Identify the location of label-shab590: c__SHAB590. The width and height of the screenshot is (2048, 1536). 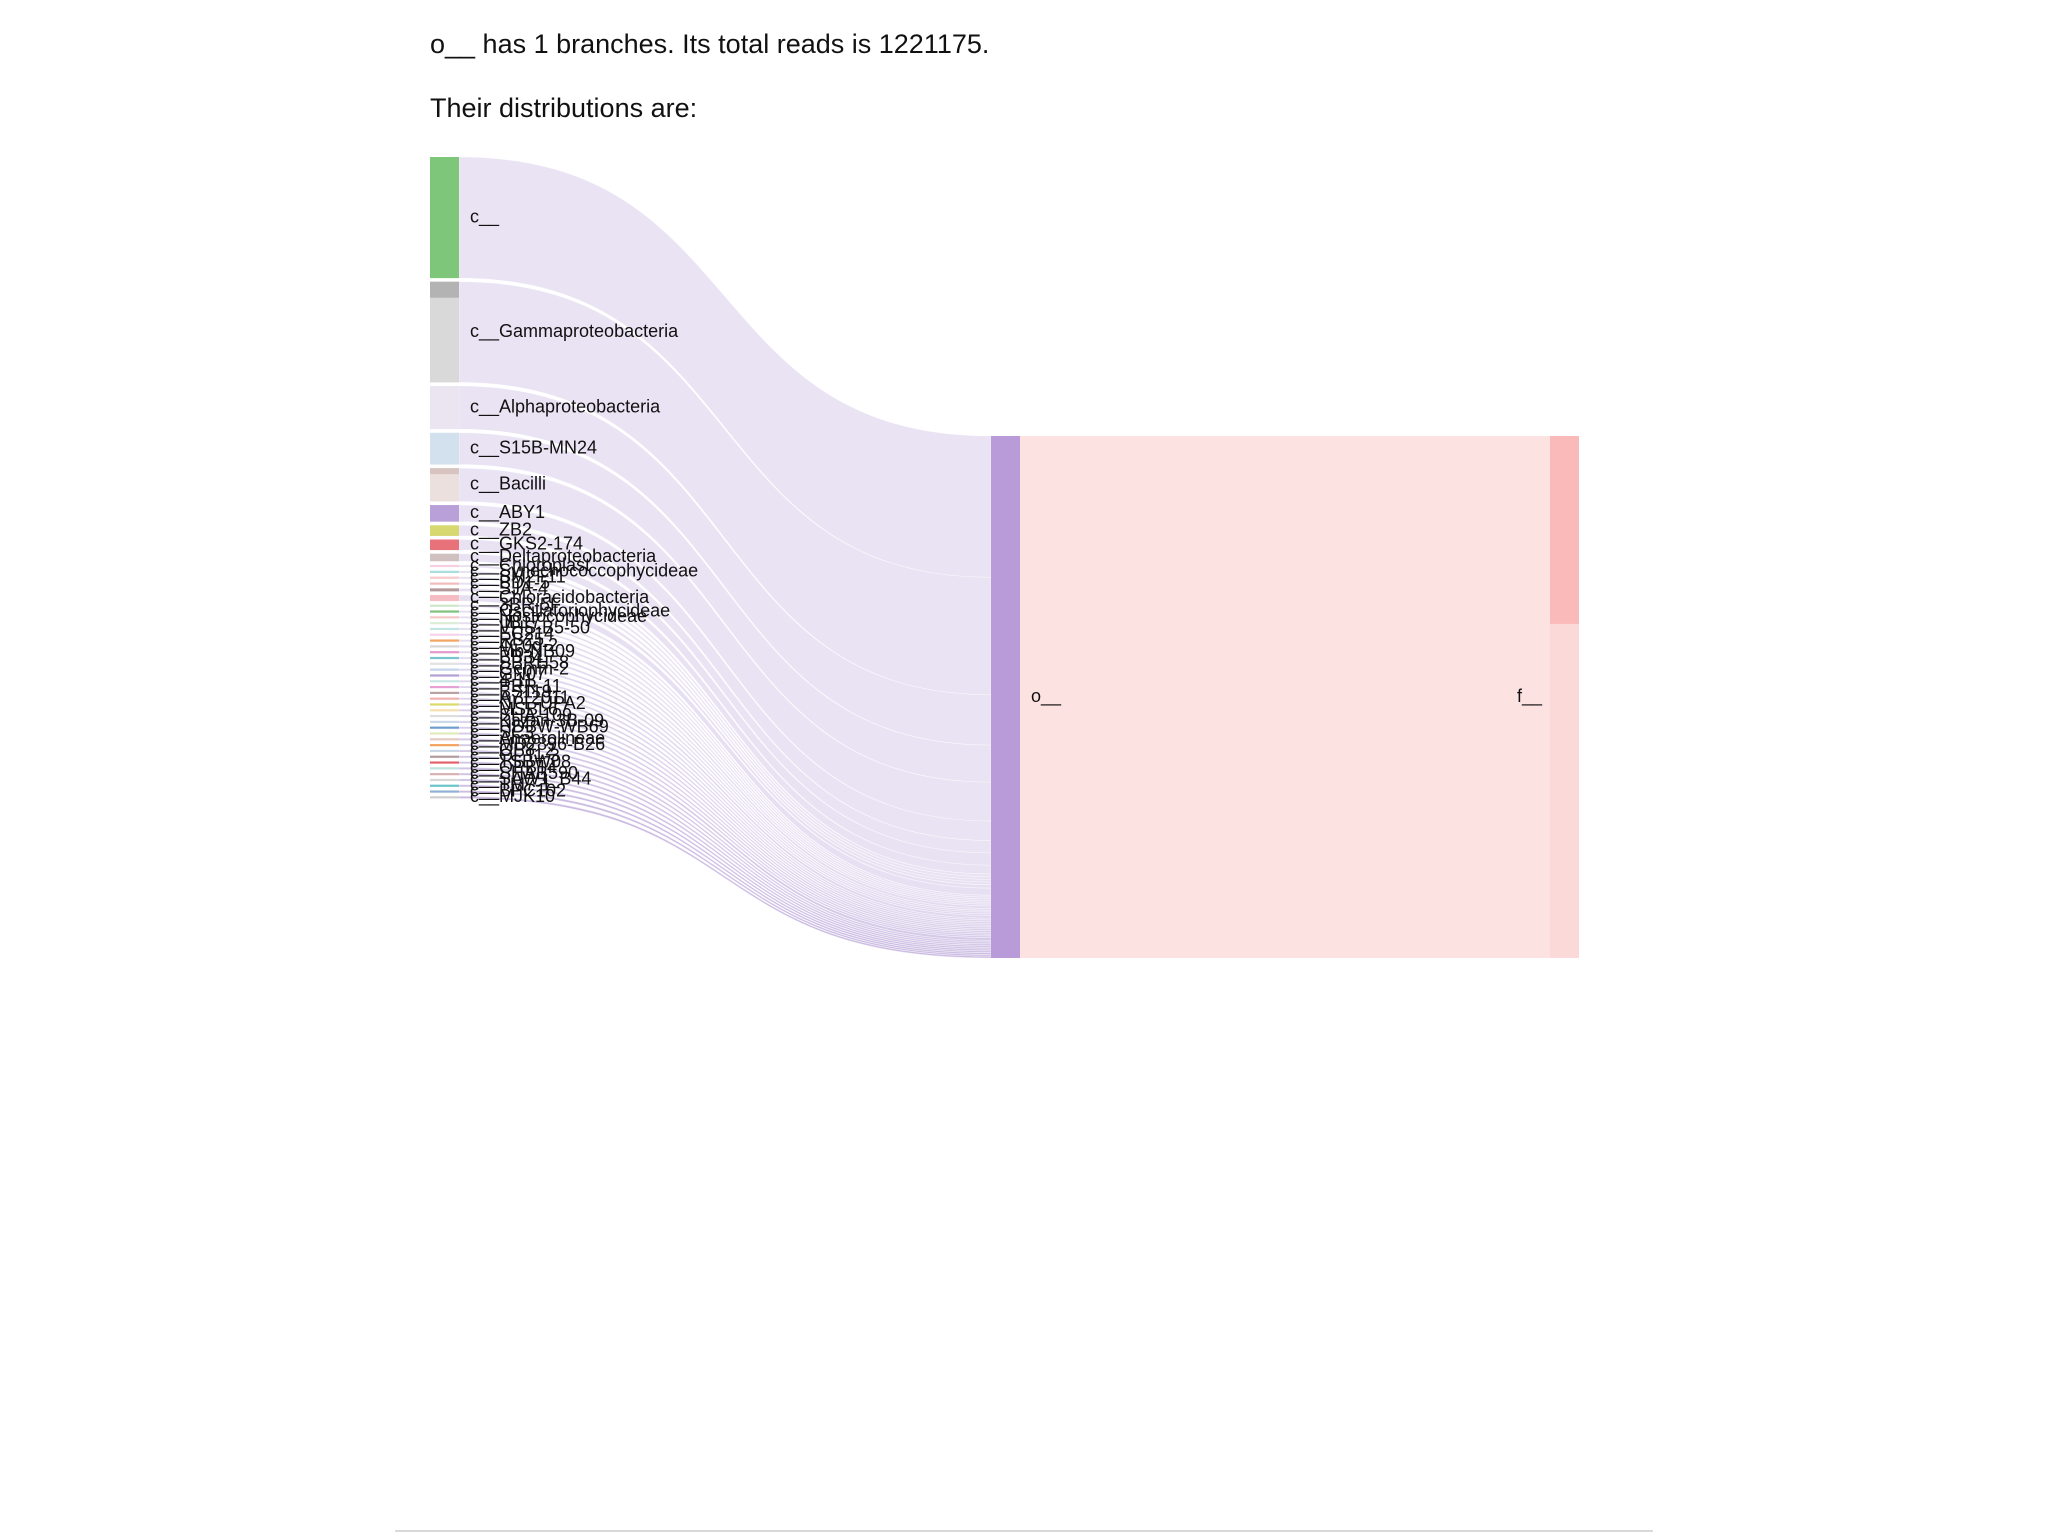
(524, 773).